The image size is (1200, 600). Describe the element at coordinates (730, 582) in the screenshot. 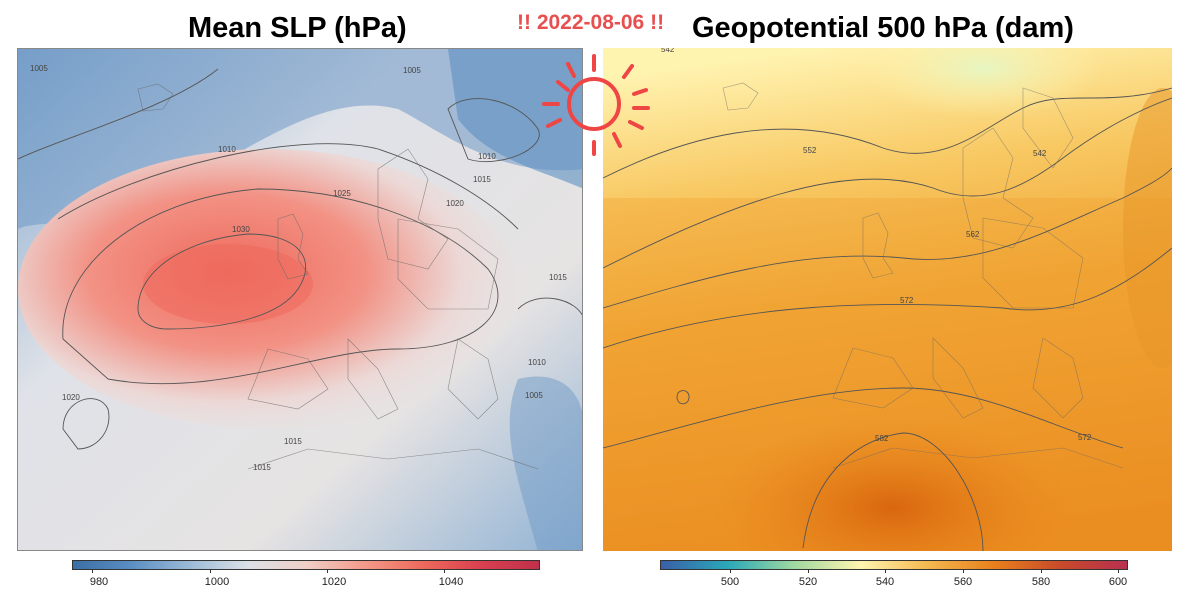

I see `colorbar-tick-label: 500` at that location.